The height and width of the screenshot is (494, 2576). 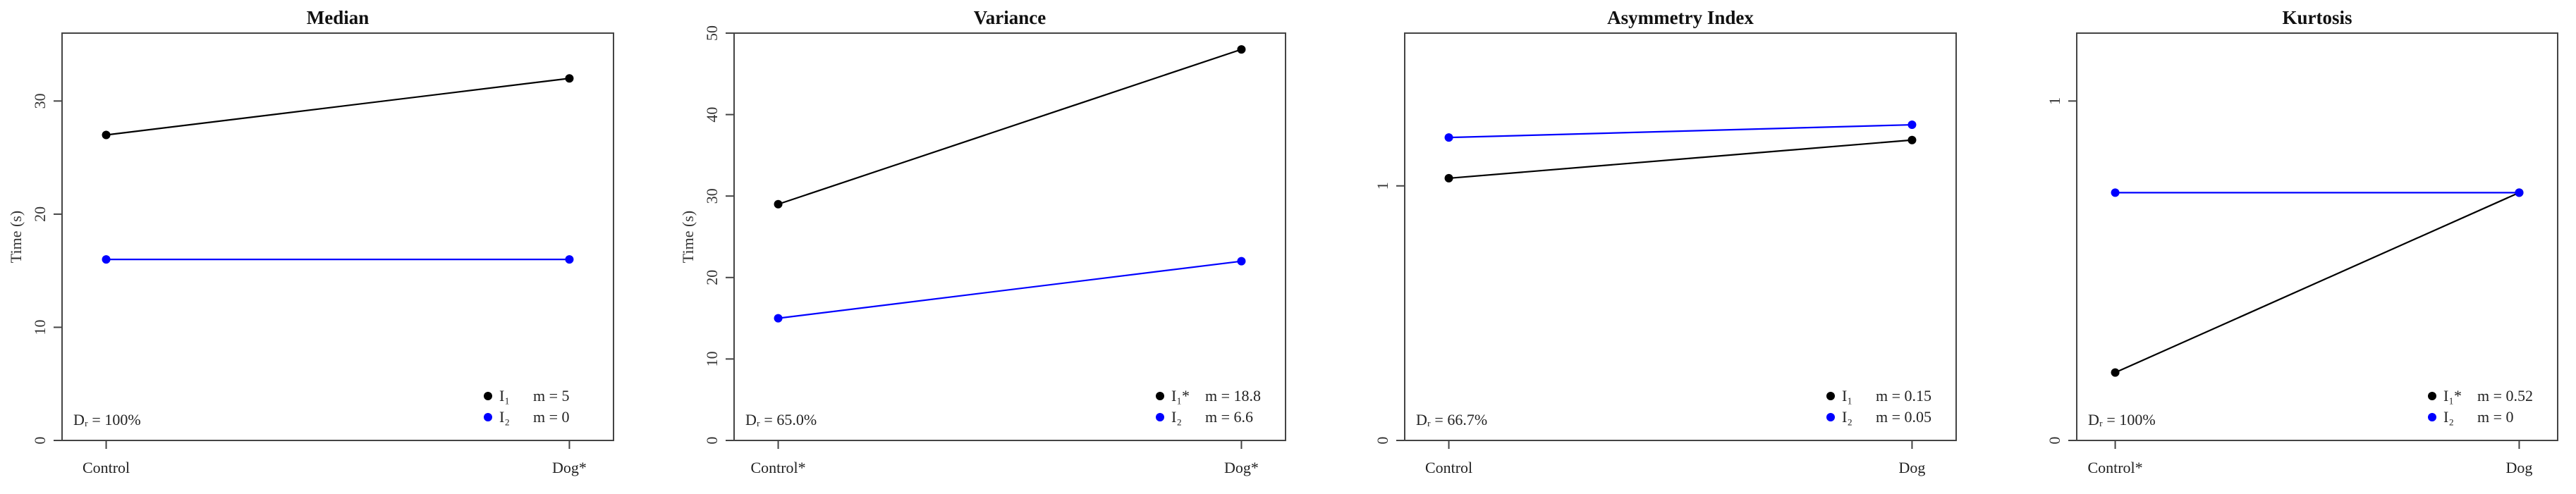 What do you see at coordinates (1229, 417) in the screenshot?
I see `legend-m-value: m = 6.6` at bounding box center [1229, 417].